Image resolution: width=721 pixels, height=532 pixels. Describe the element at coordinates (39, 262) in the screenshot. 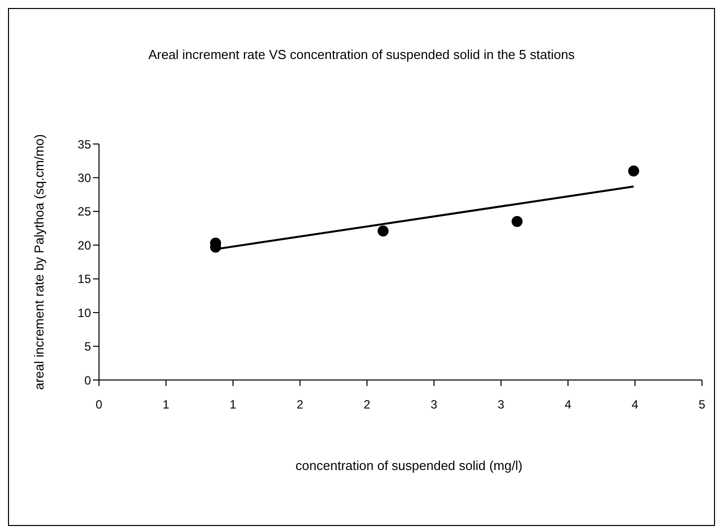

I see `y-axis-title: areal increment rate by Palythoa (sq.cm/mo)` at that location.